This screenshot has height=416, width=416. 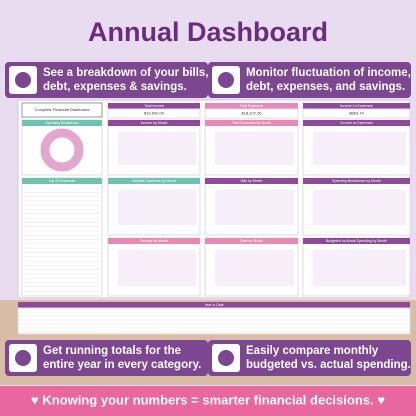 I want to click on callout-text: Easily compare monthly, so click(x=312, y=351).